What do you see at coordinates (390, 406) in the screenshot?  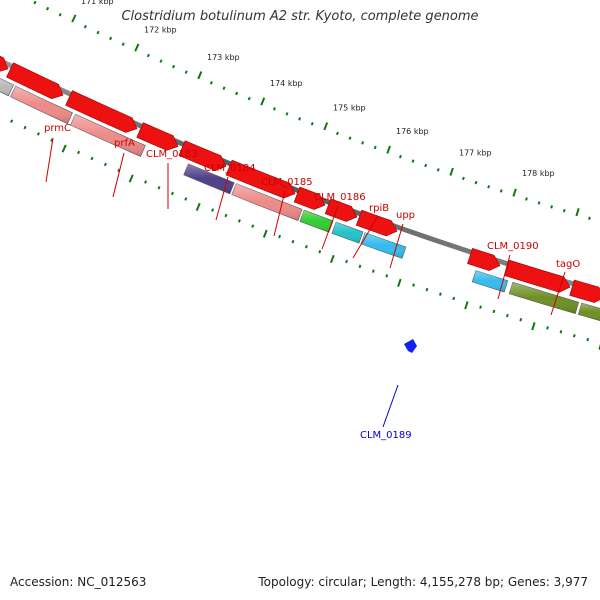 I see `clm-0189-leader` at bounding box center [390, 406].